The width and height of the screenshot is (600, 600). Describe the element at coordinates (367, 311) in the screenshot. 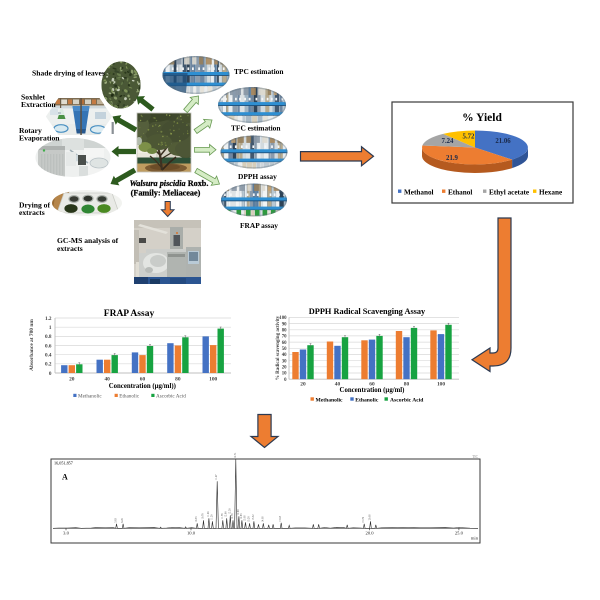

I see `svg-text: DPPH Radical Scavenging Assay` at that location.